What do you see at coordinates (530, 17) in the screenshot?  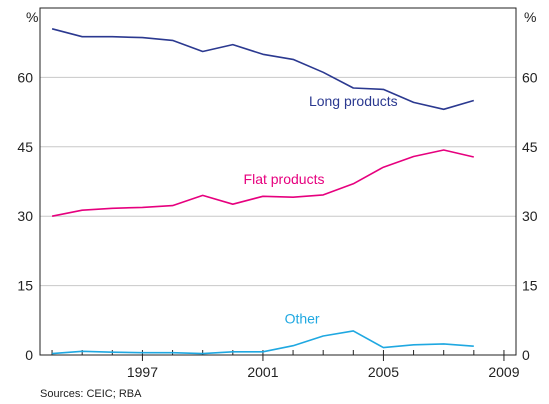 I see `y-axis-right-unit: %` at bounding box center [530, 17].